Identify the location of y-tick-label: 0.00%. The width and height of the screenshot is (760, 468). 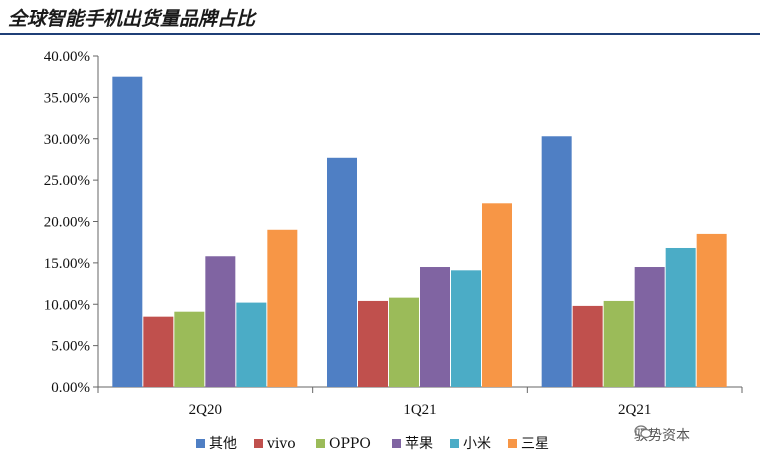
(70, 388).